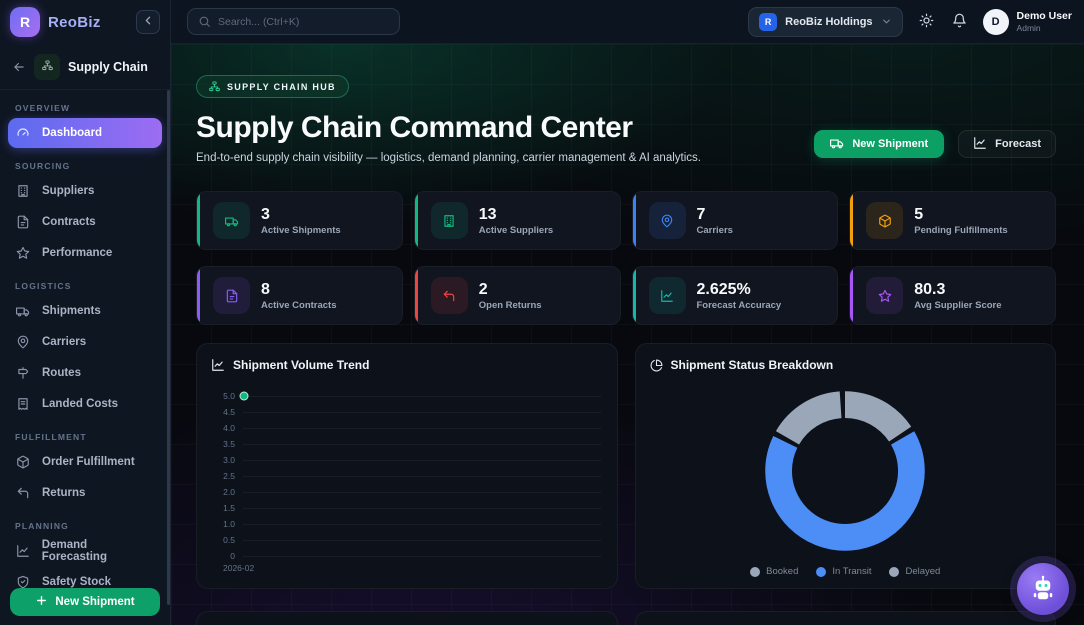 The height and width of the screenshot is (625, 1084). What do you see at coordinates (1044, 16) in the screenshot?
I see `user-name: Demo User` at bounding box center [1044, 16].